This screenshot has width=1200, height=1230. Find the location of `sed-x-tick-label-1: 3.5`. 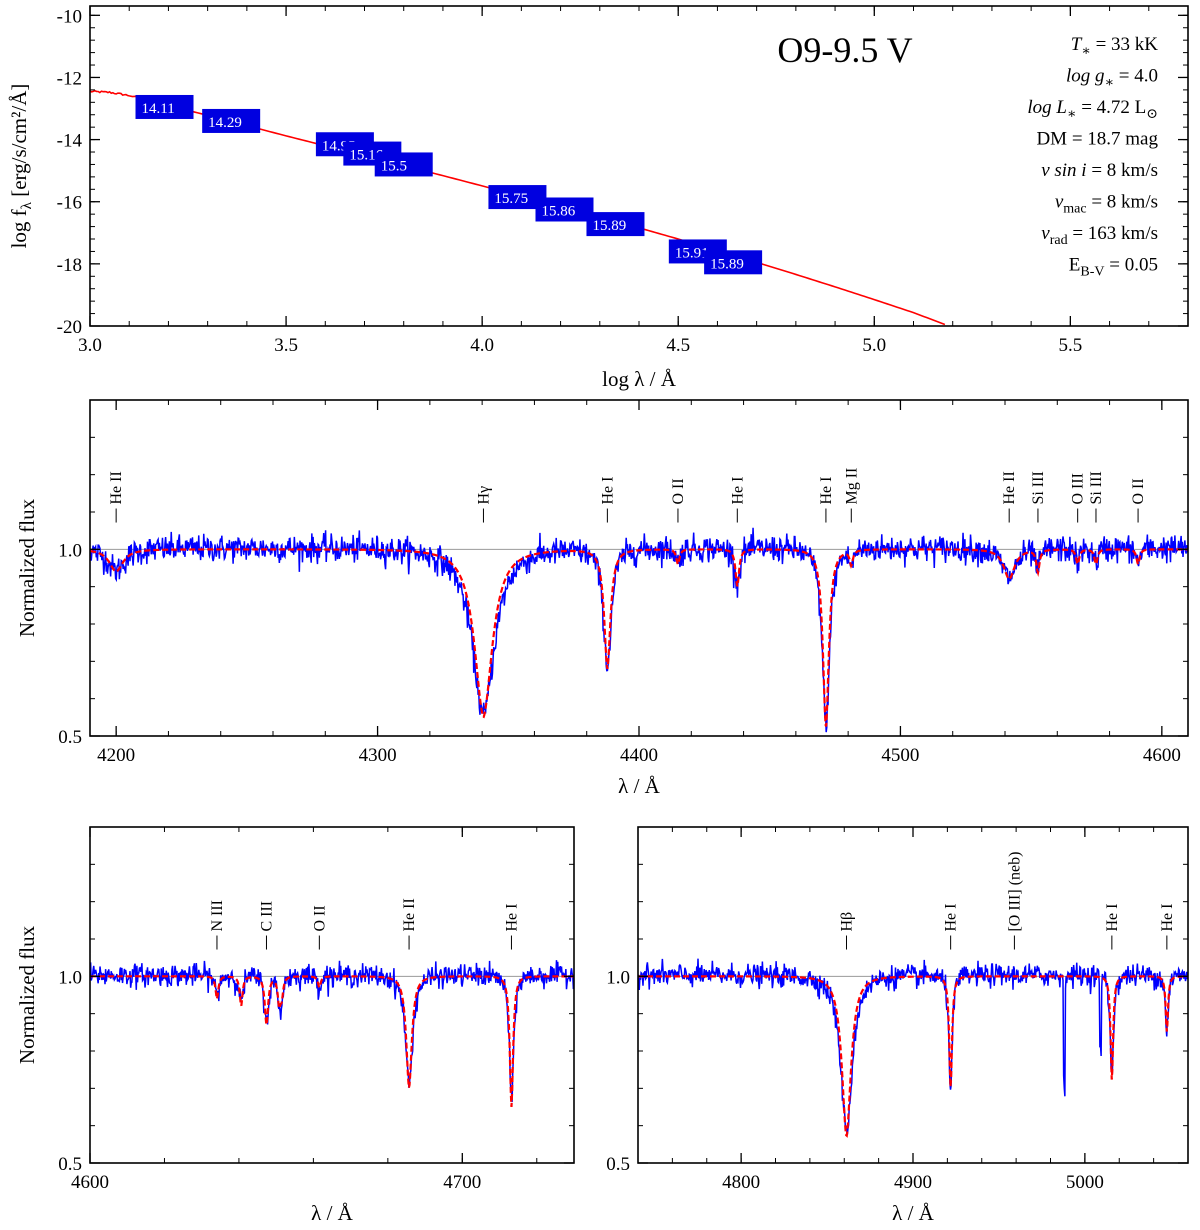

sed-x-tick-label-1: 3.5 is located at coordinates (286, 345).